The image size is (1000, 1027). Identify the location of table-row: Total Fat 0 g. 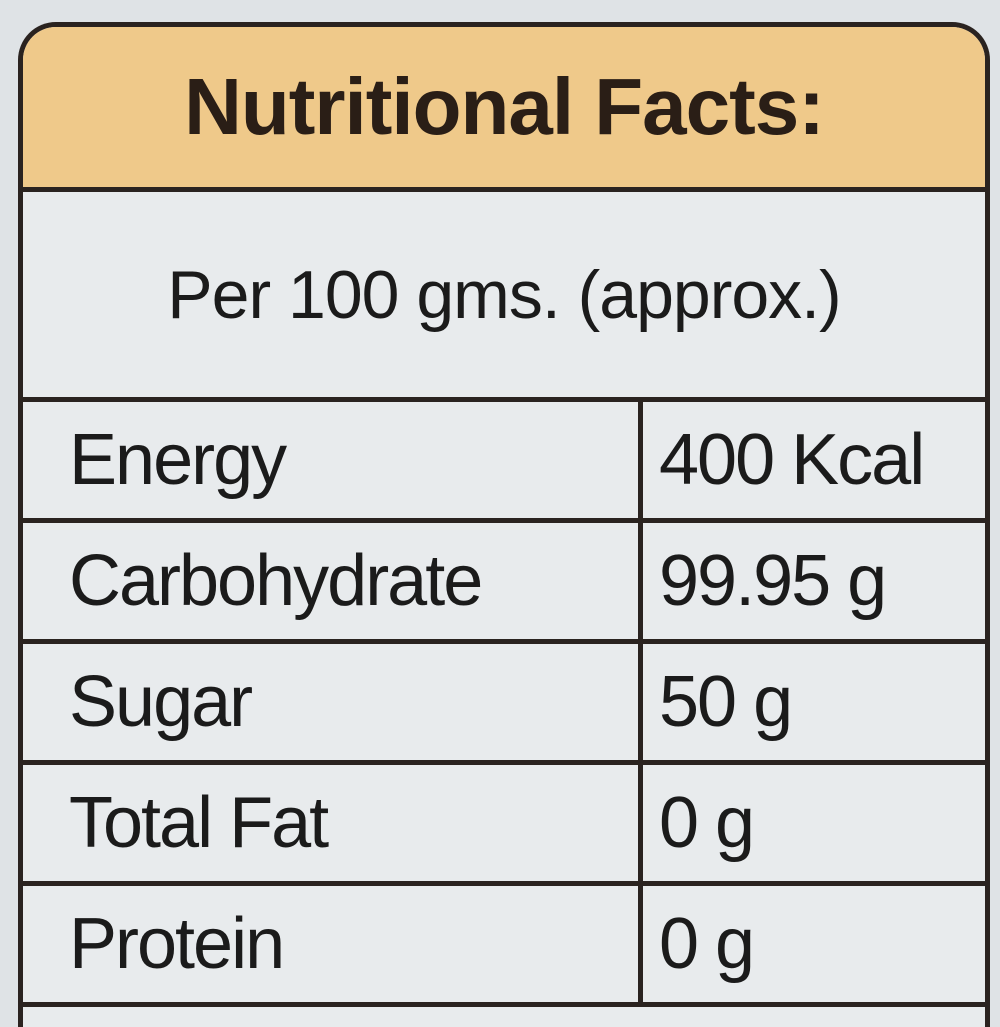
(504, 825).